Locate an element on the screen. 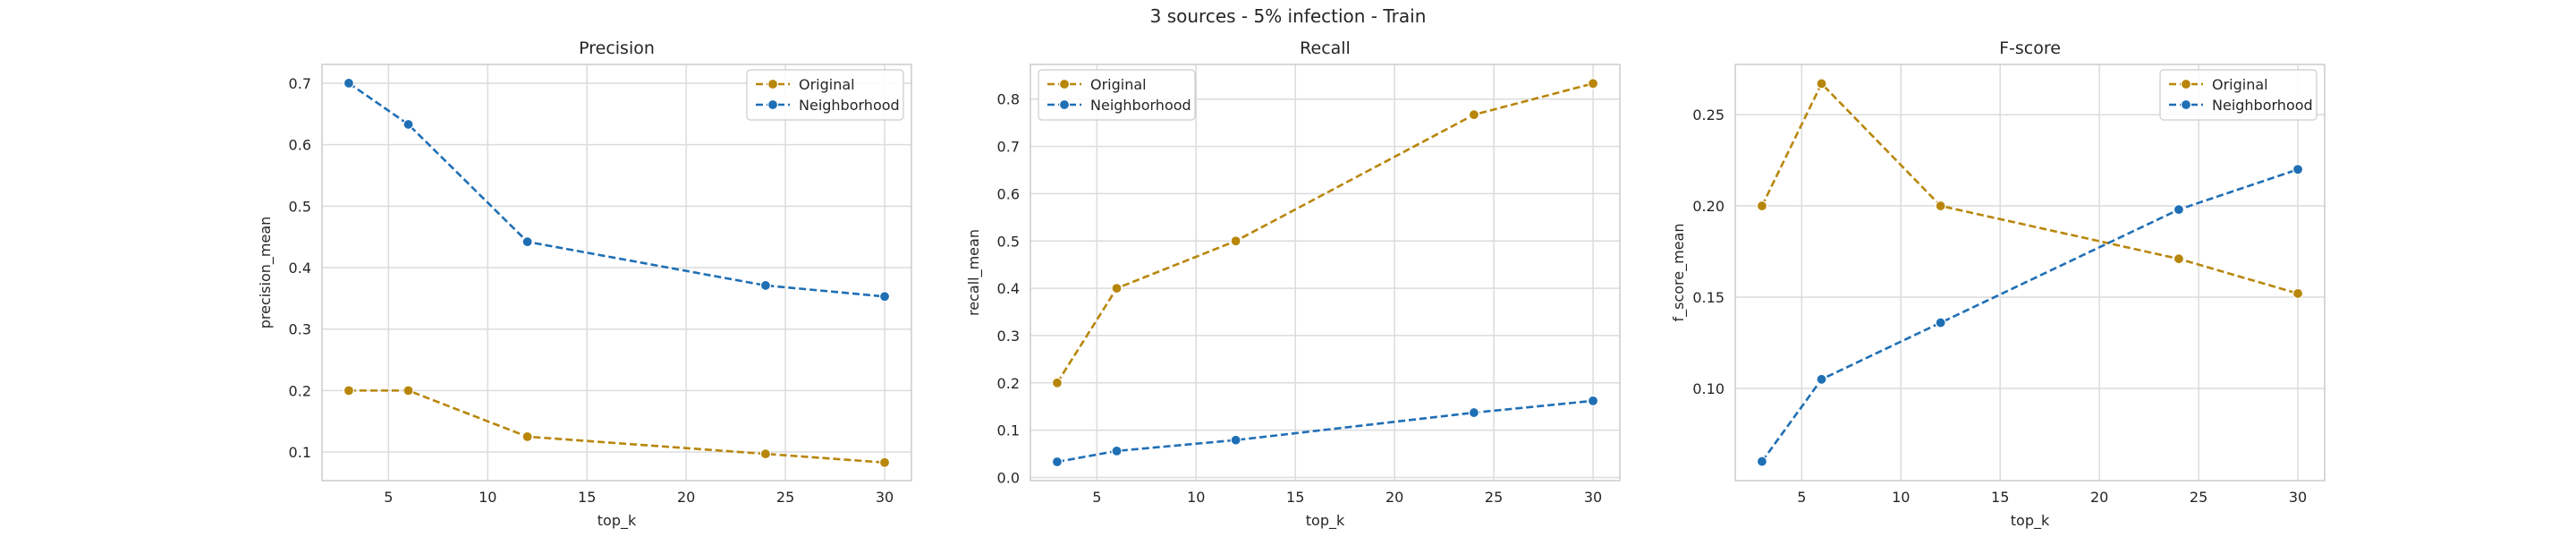 The image size is (2576, 537). y-tick-label: 0.0 is located at coordinates (1008, 477).